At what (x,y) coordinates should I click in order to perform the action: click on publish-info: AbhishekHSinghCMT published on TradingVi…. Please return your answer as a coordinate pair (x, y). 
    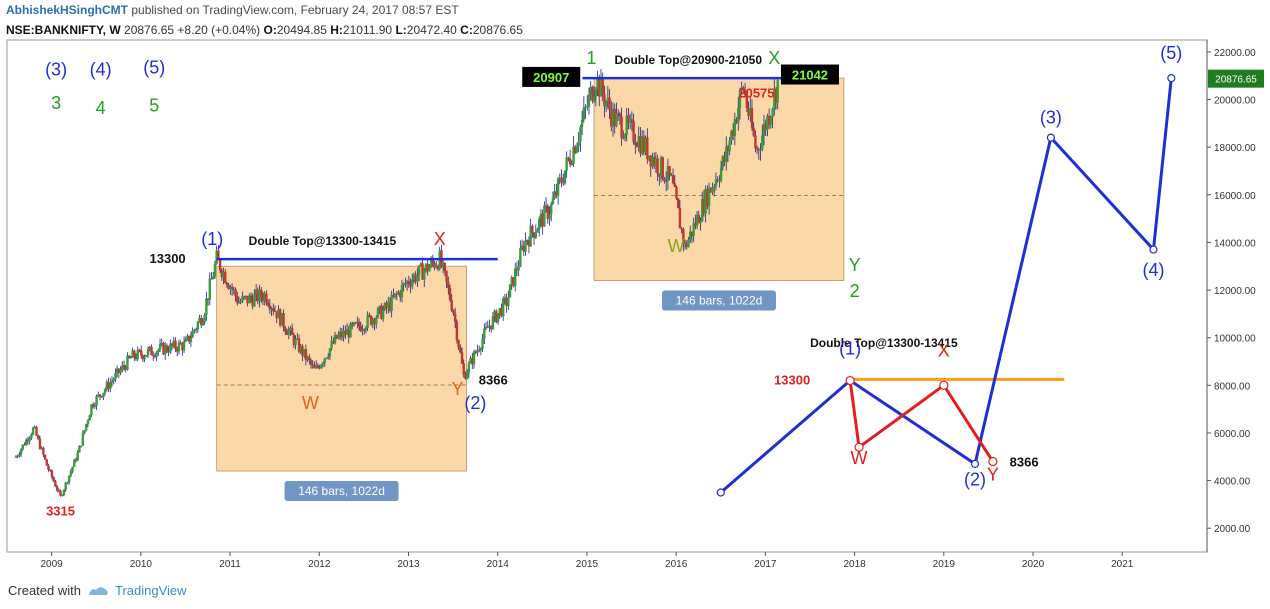
    Looking at the image, I should click on (232, 10).